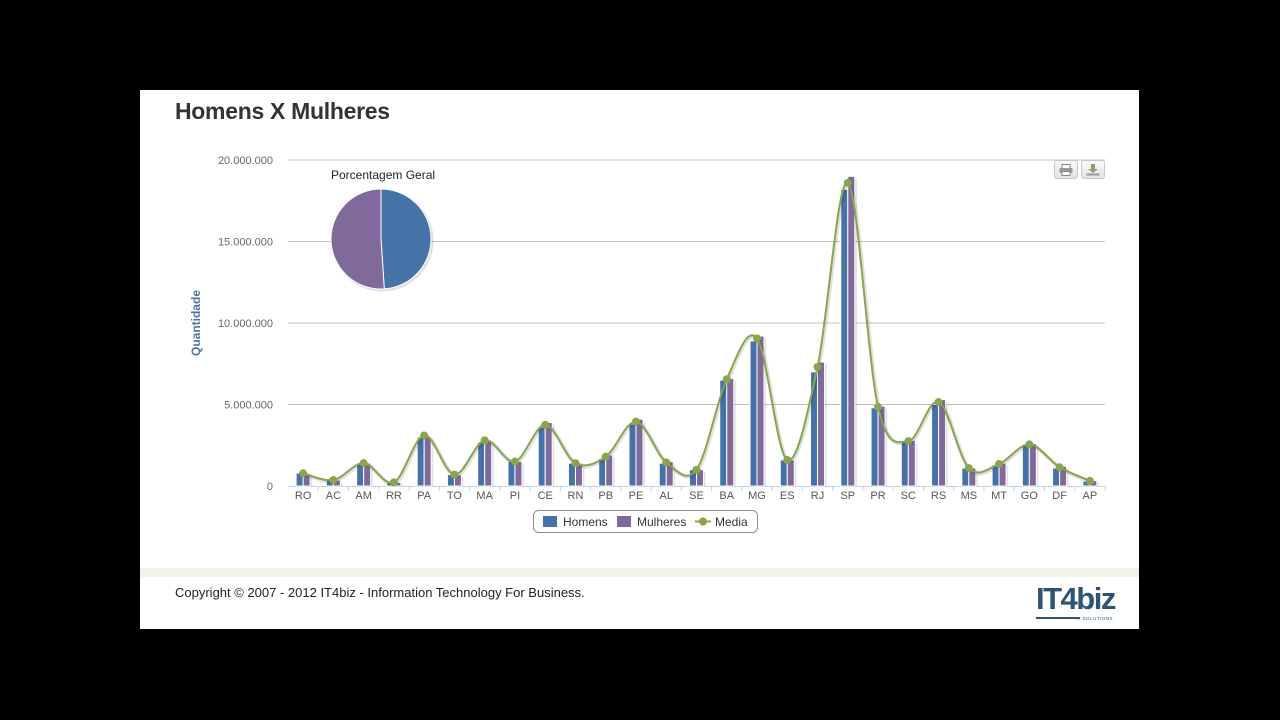 The height and width of the screenshot is (720, 1280). I want to click on bar-homens-pr, so click(874, 447).